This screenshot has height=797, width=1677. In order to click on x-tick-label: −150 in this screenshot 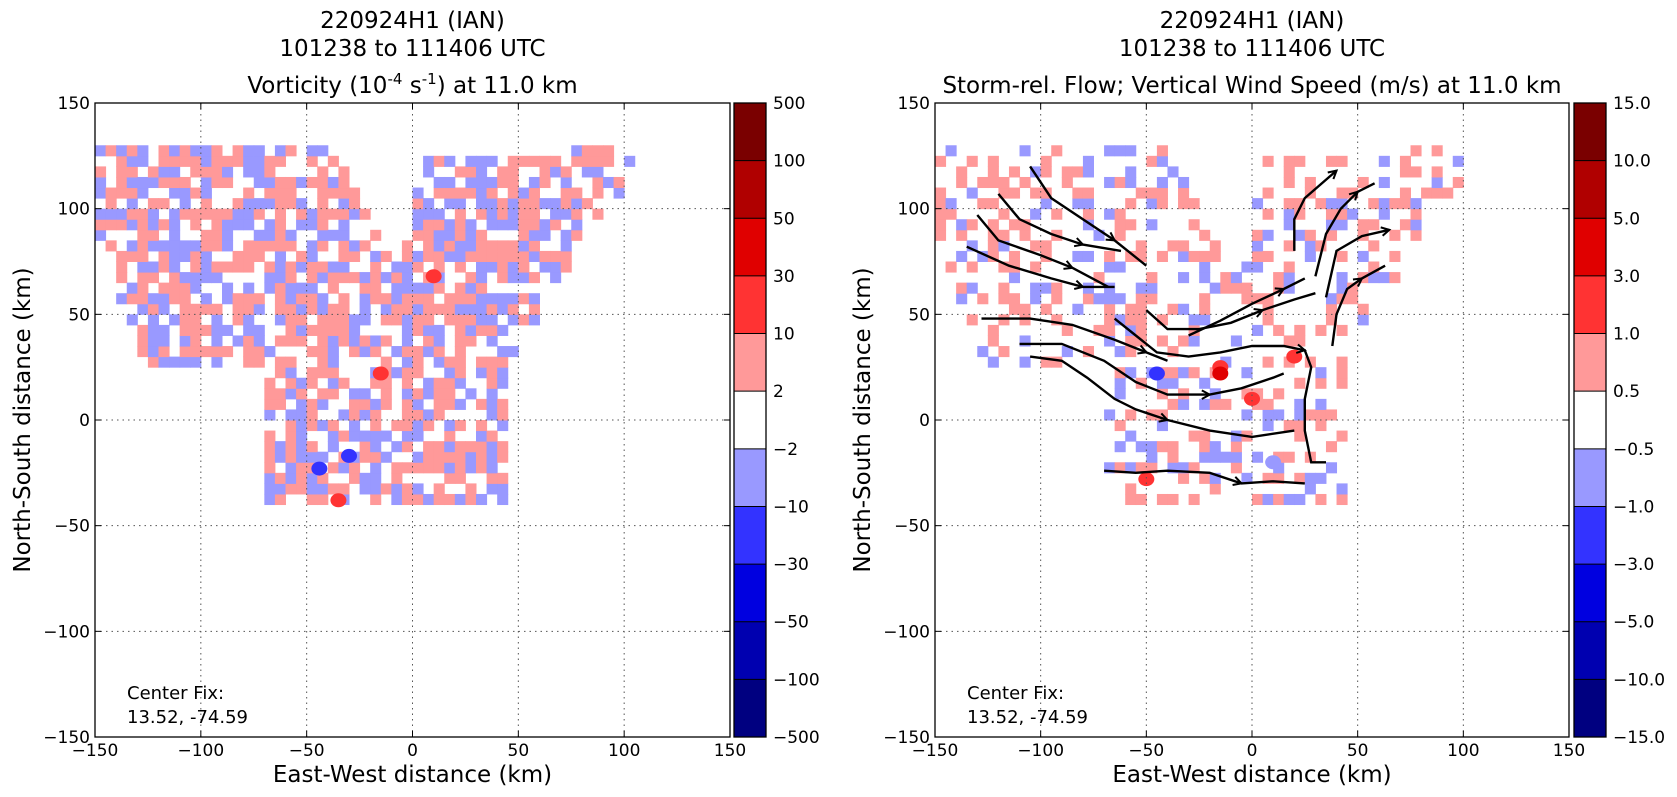, I will do `click(95, 751)`.